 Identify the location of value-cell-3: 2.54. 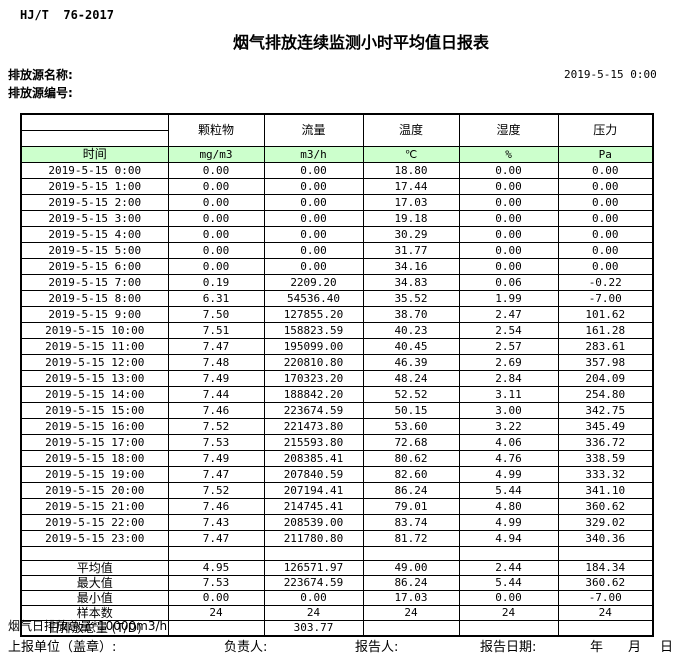
(508, 330).